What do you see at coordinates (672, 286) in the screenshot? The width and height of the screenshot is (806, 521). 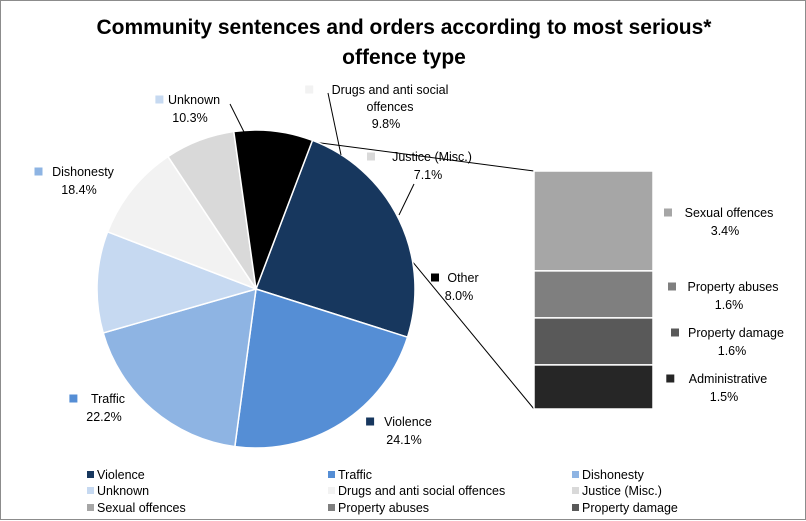 I see `data-label-marker-property-abuses` at bounding box center [672, 286].